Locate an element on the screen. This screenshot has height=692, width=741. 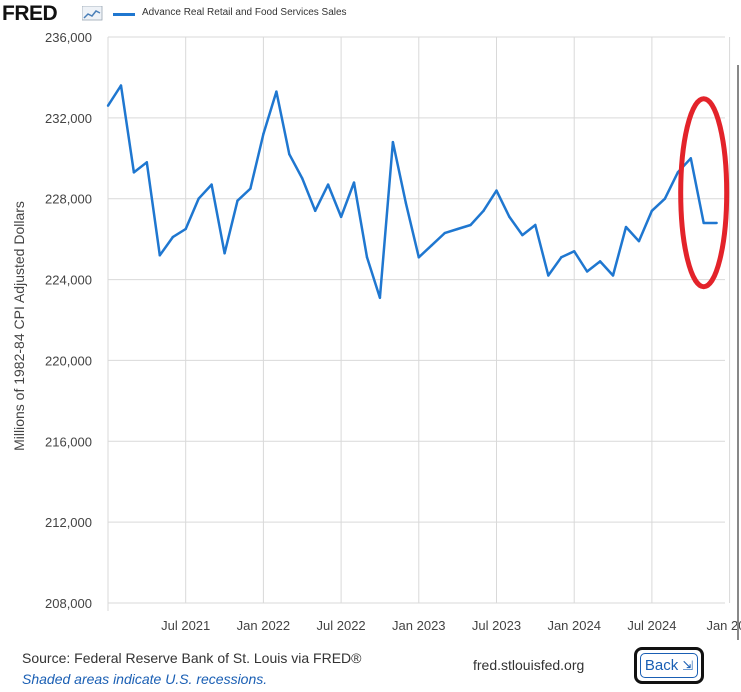
y-tick-label: 232,000 is located at coordinates (68, 118).